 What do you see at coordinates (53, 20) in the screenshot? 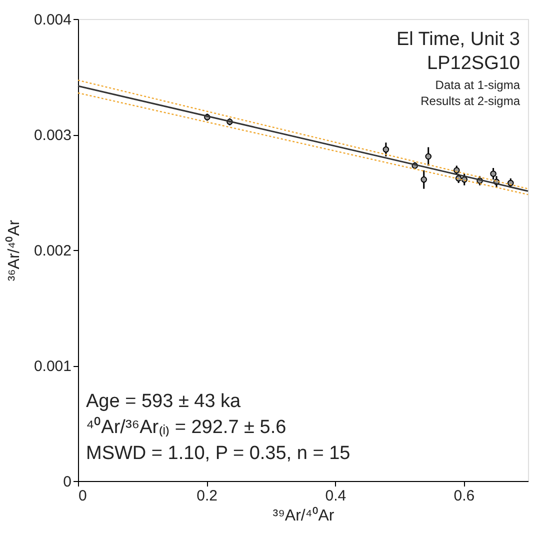
I see `y-tick-label: 0.004` at bounding box center [53, 20].